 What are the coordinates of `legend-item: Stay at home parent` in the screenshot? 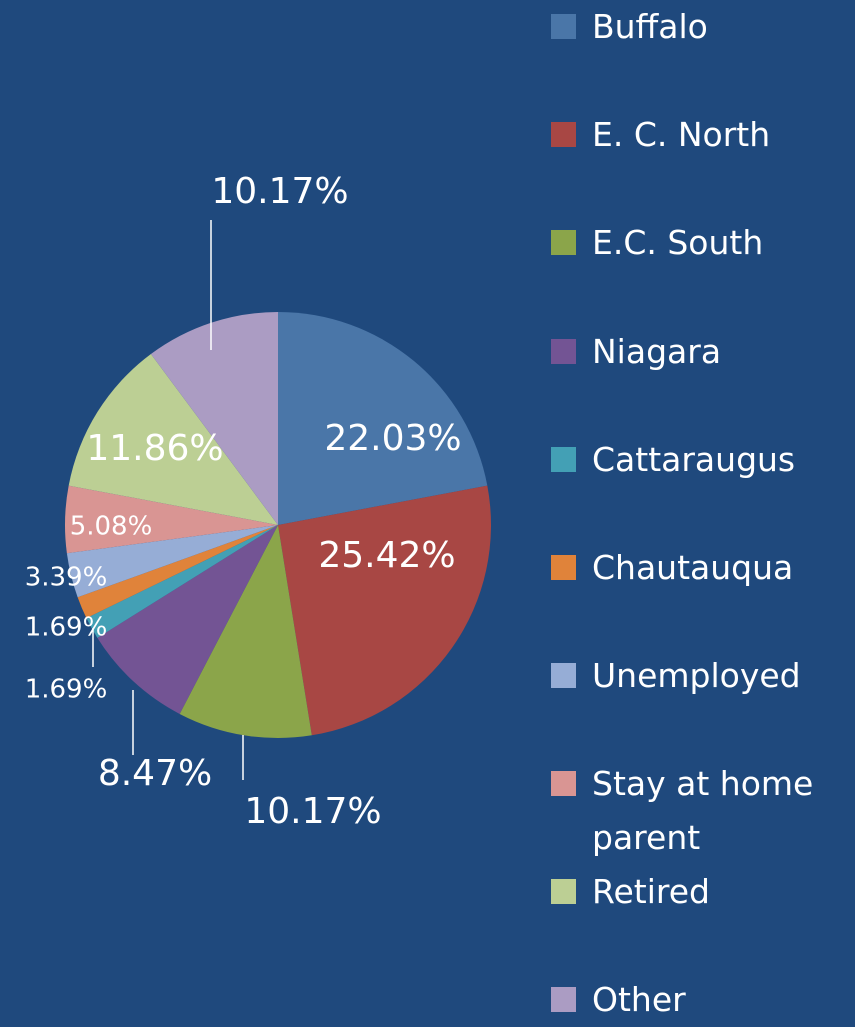 It's located at (701, 811).